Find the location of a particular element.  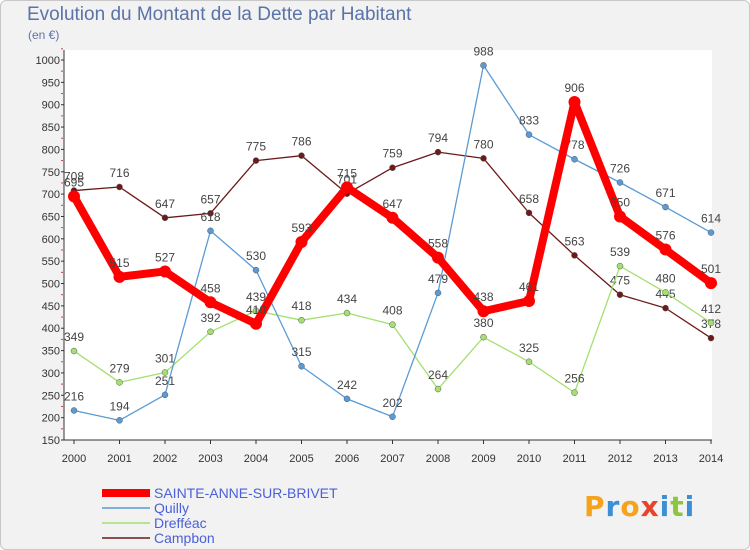

data-label: 614 is located at coordinates (711, 219).